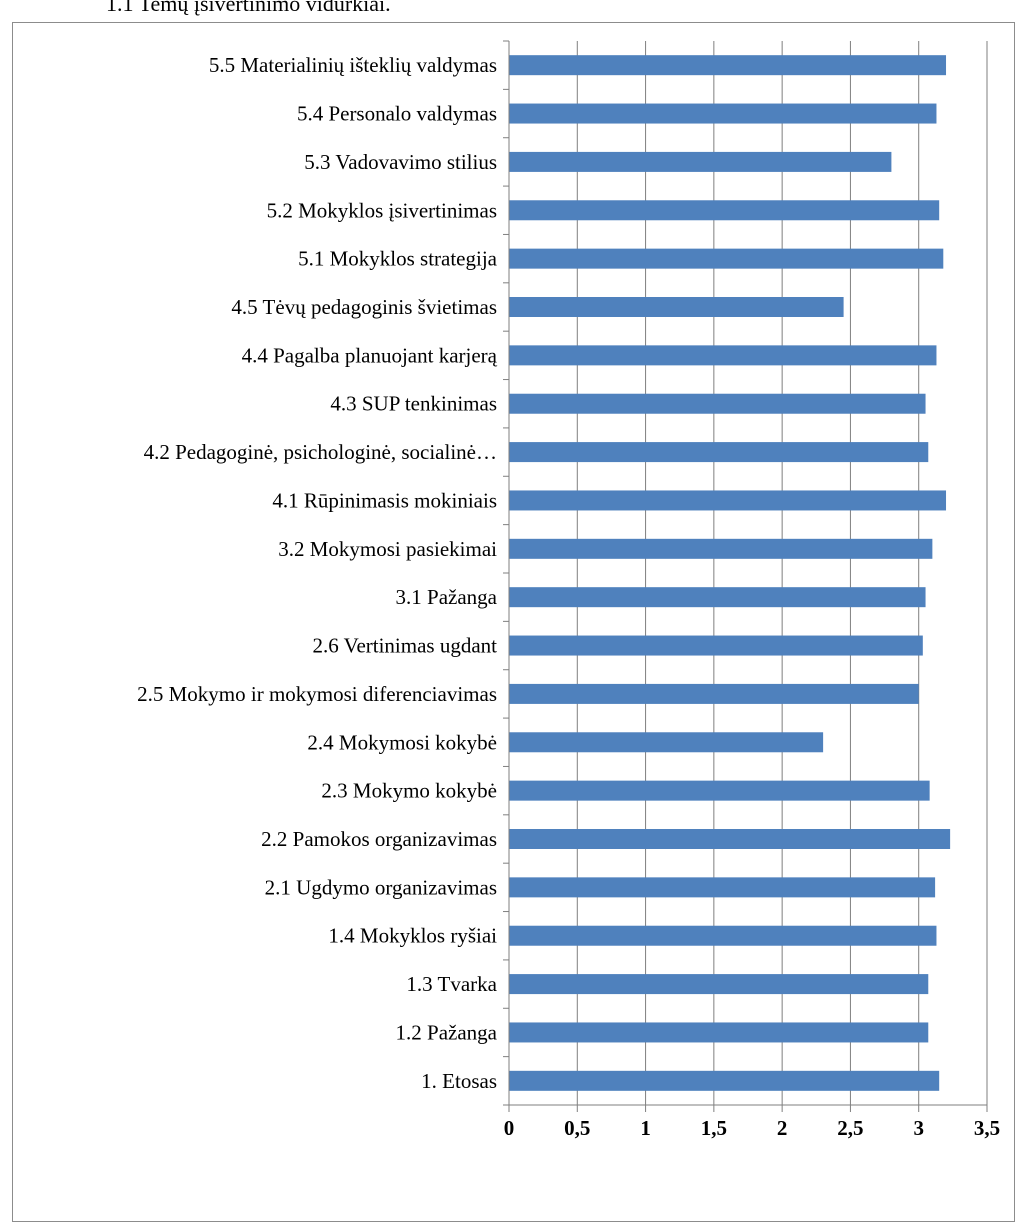 This screenshot has width=1019, height=1222. Describe the element at coordinates (248, 8) in the screenshot. I see `figure-caption: 1.1 Temų įsivertinimo vidurkiai.` at that location.